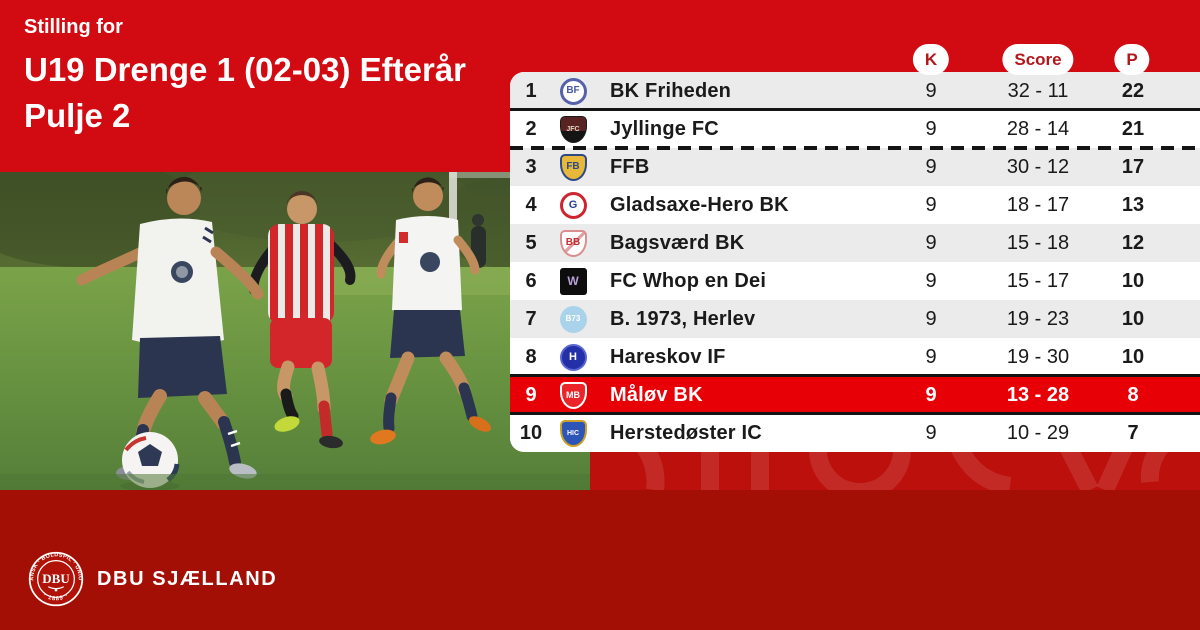  Describe the element at coordinates (531, 90) in the screenshot. I see `rank: 1` at that location.